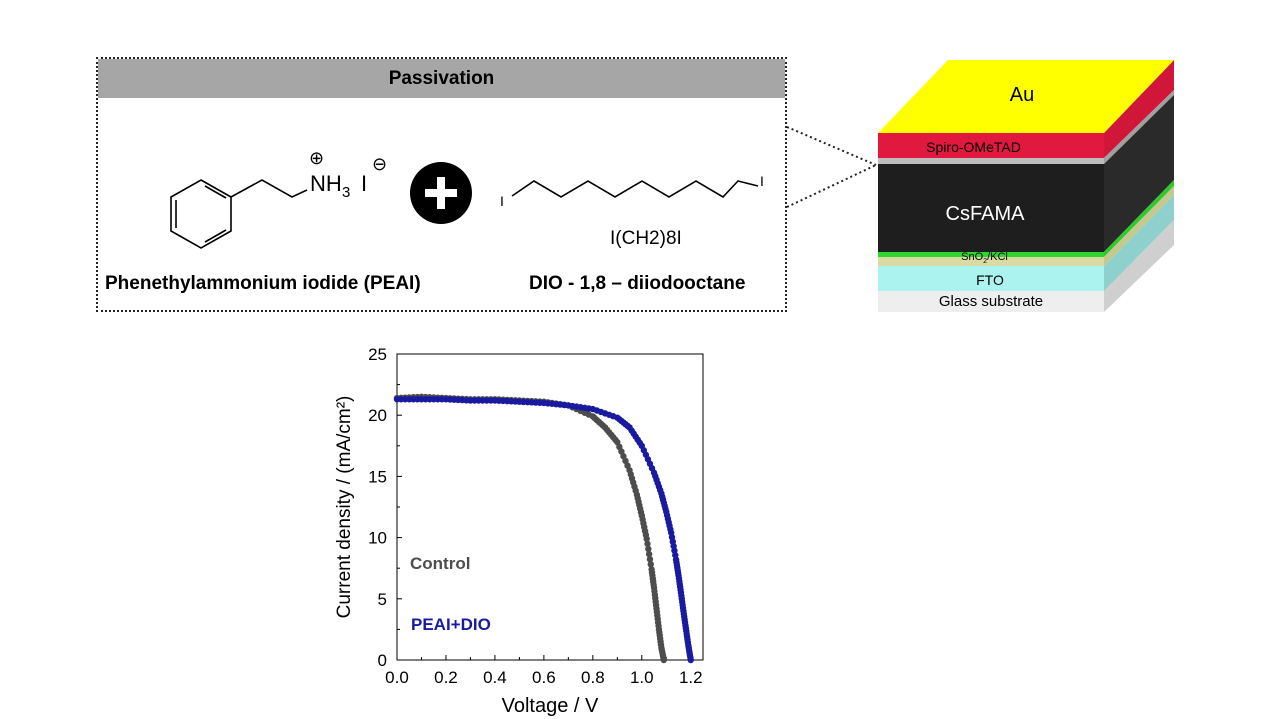  I want to click on dio-name: DIO - 1,8 – diiodooctane, so click(637, 283).